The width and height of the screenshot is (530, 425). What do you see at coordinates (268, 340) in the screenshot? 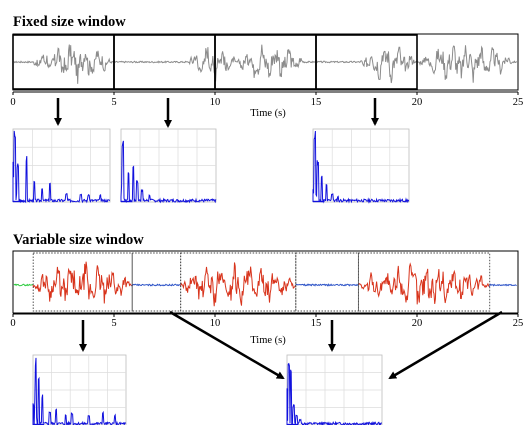
I see `variable-x-axis-title: Time (s)` at bounding box center [268, 340].